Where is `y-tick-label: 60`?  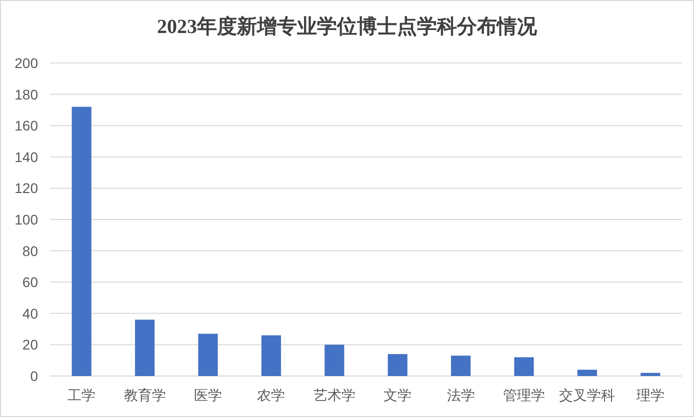
y-tick-label: 60 is located at coordinates (30, 282).